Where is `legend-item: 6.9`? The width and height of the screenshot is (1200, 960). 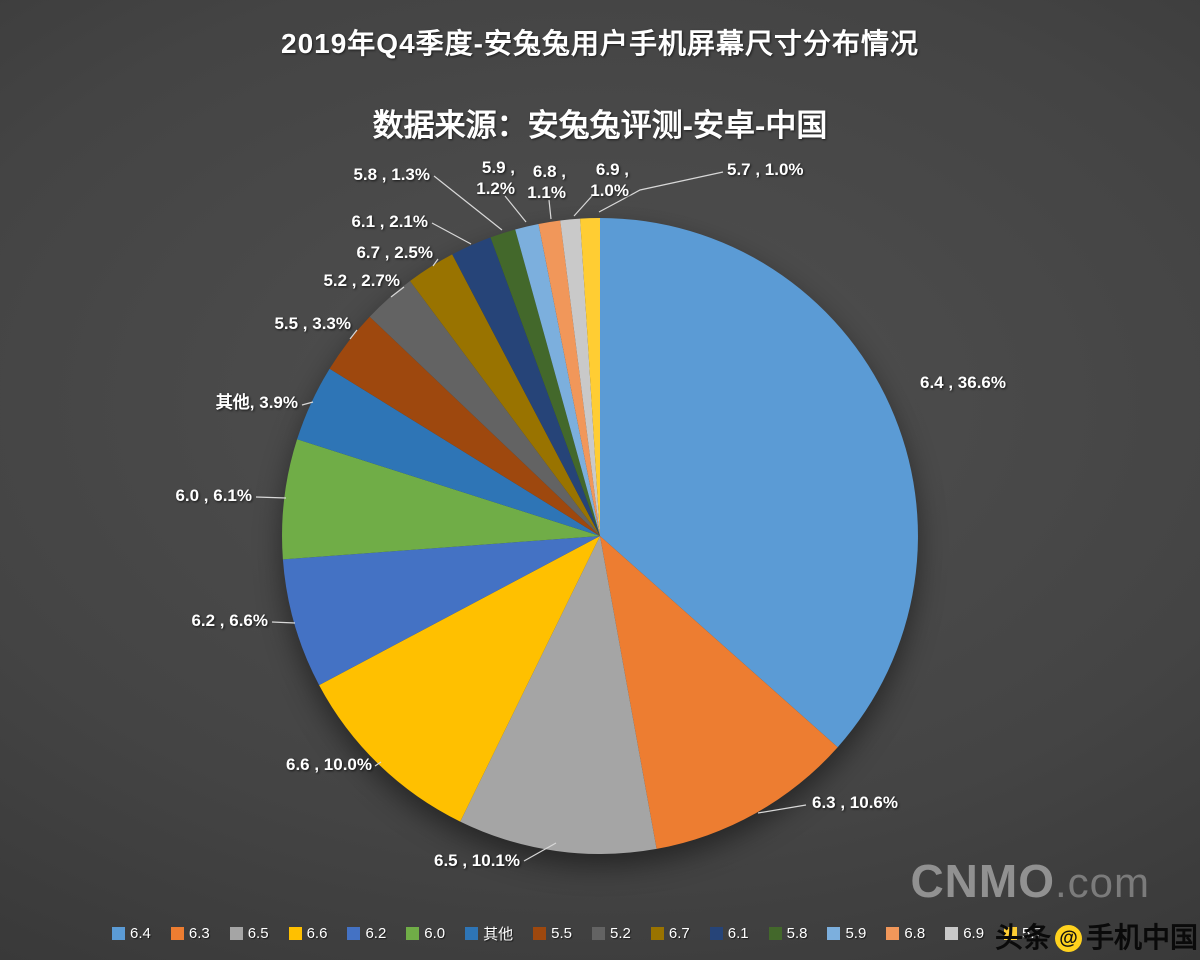
legend-item: 6.9 is located at coordinates (964, 933).